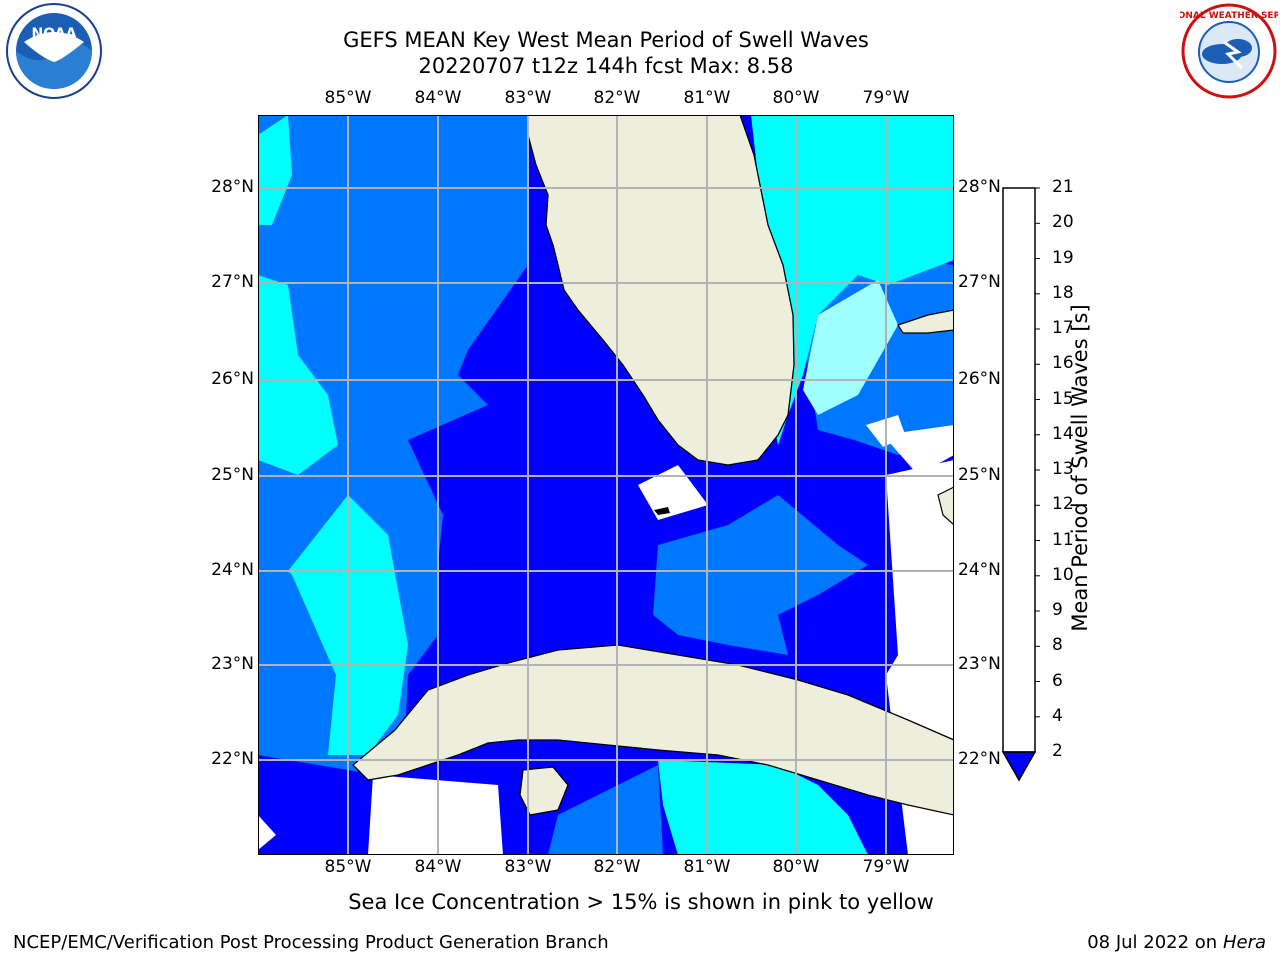 The image size is (1280, 960). What do you see at coordinates (707, 867) in the screenshot?
I see `lon-label-bottom-81: 81°W` at bounding box center [707, 867].